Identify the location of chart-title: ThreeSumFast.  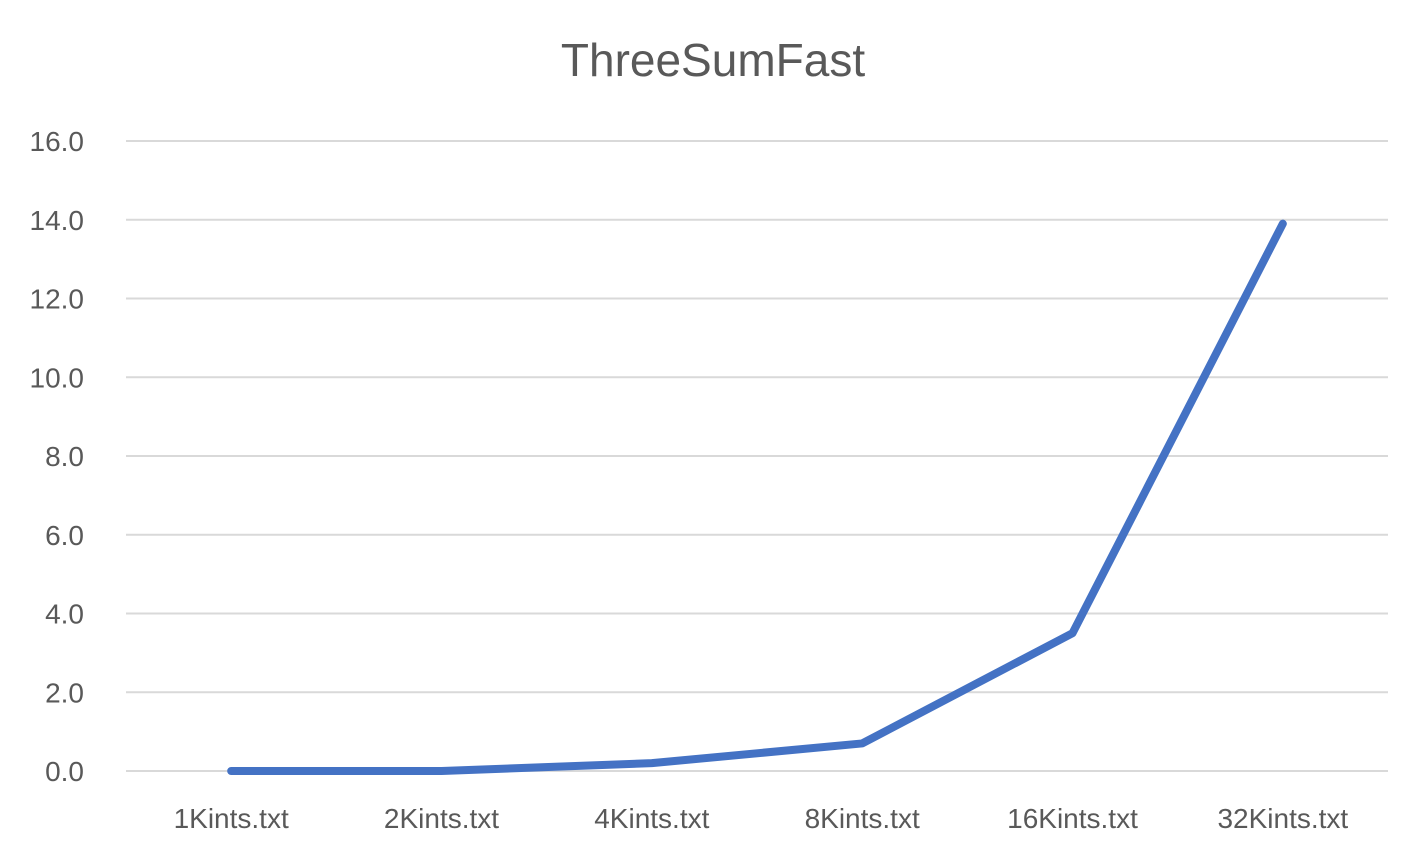
(713, 60).